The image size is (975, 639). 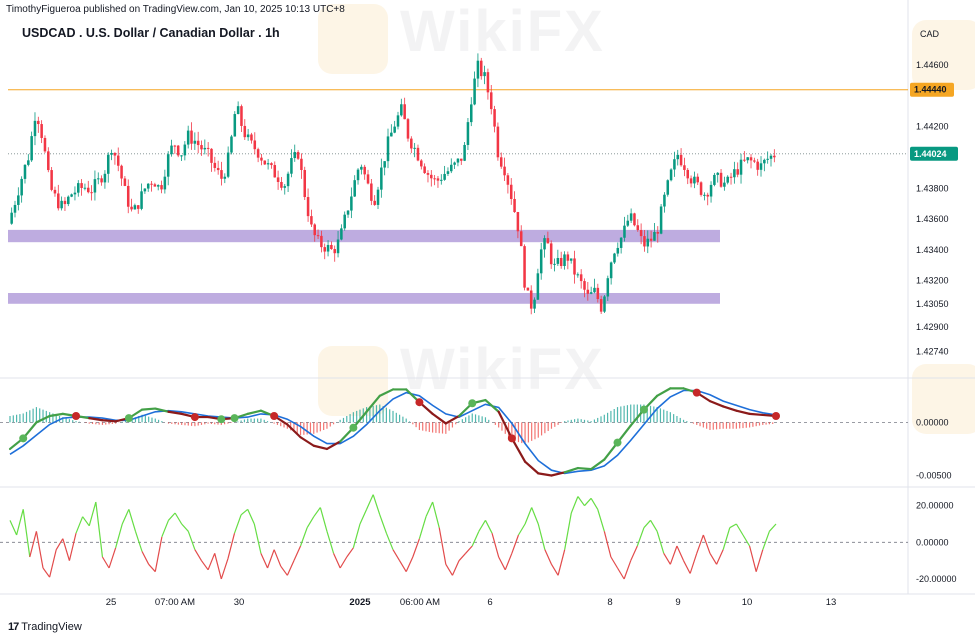 What do you see at coordinates (454, 432) in the screenshot?
I see `macd-pane` at bounding box center [454, 432].